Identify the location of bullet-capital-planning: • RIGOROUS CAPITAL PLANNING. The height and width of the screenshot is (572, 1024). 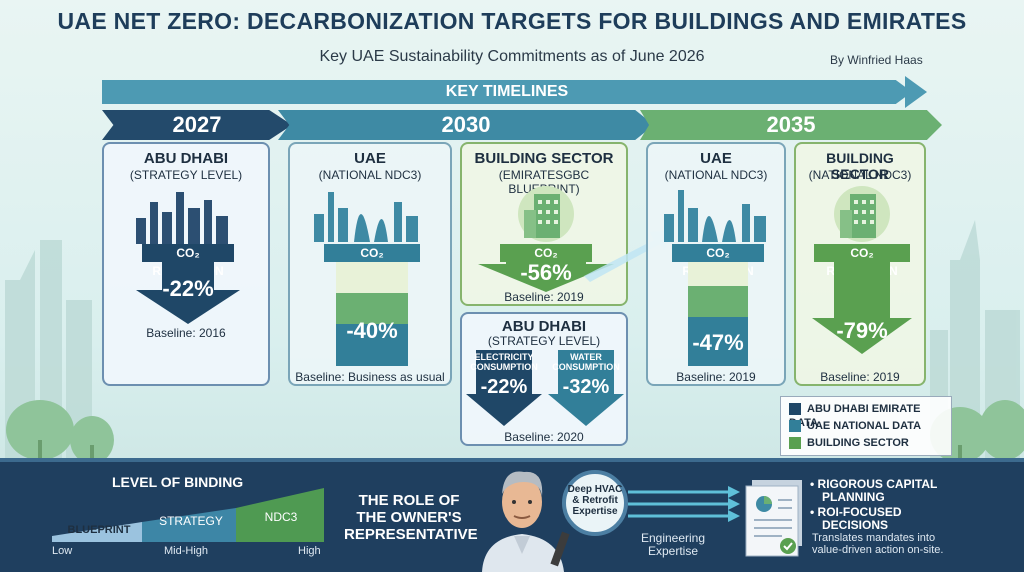
(874, 490).